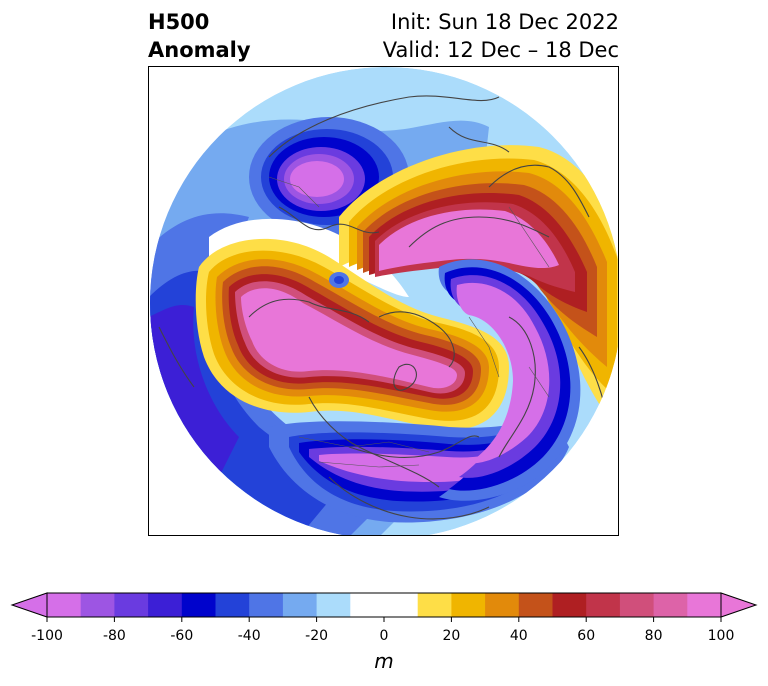 The height and width of the screenshot is (686, 768). What do you see at coordinates (383, 661) in the screenshot?
I see `colorbar-units: m` at bounding box center [383, 661].